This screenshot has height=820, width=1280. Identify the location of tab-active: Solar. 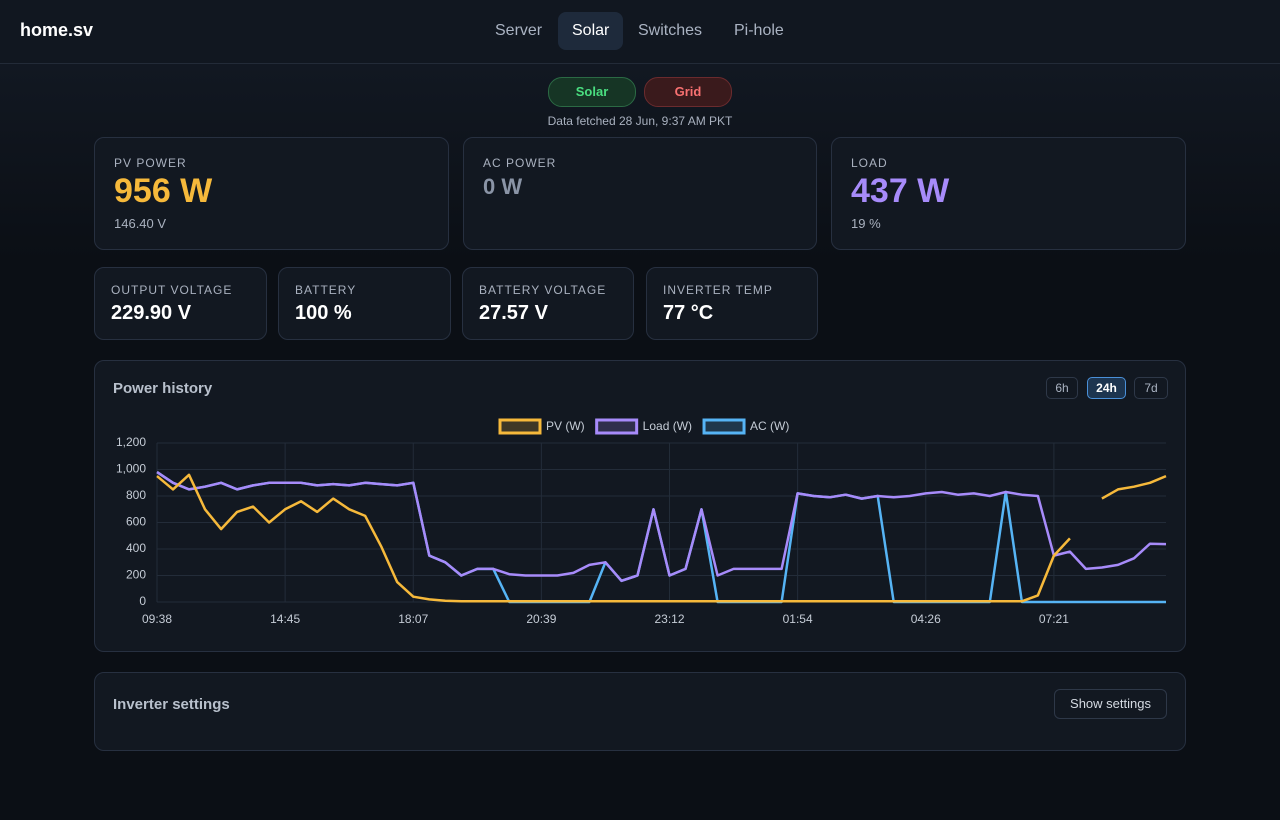
(591, 31).